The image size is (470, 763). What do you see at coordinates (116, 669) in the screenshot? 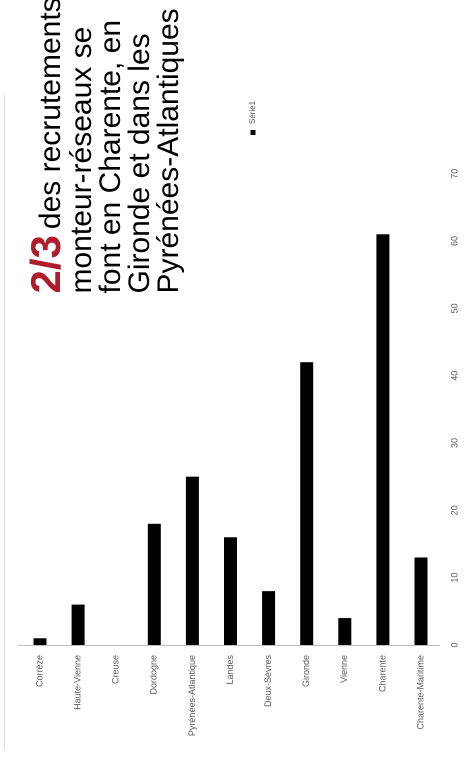
I see `category-label: Creuse` at bounding box center [116, 669].